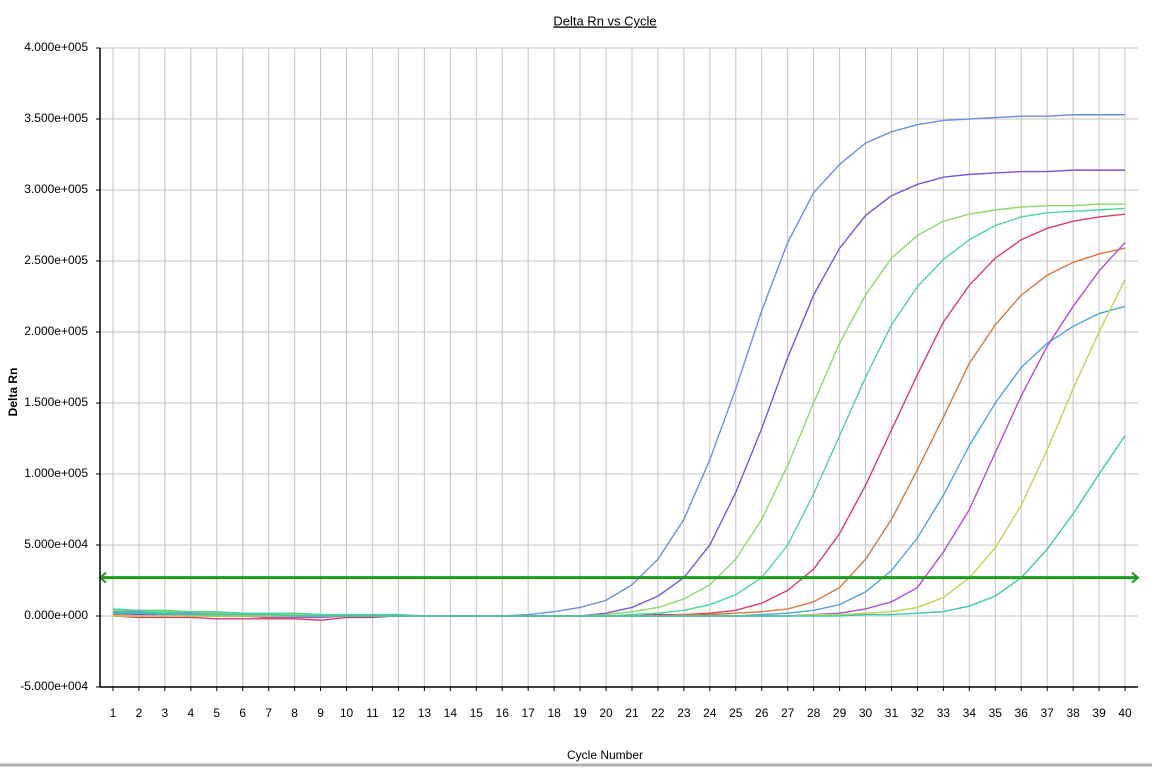 This screenshot has width=1152, height=768. Describe the element at coordinates (658, 713) in the screenshot. I see `x-tick-label: 22` at that location.